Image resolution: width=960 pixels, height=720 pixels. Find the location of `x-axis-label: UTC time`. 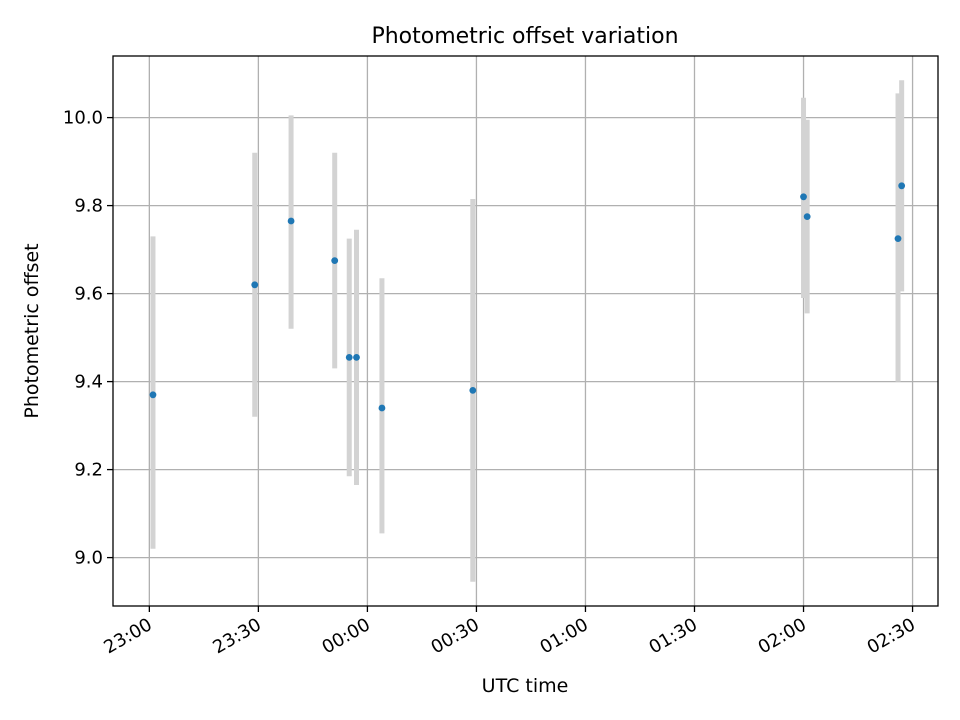

x-axis-label: UTC time is located at coordinates (525, 686).